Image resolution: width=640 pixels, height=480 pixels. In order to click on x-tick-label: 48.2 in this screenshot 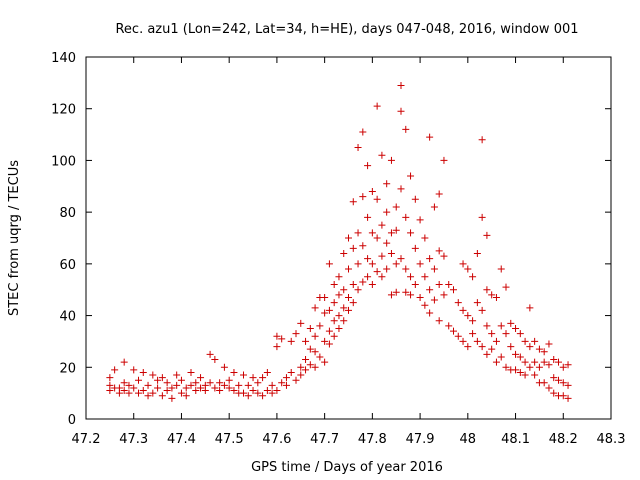, I will do `click(563, 439)`.